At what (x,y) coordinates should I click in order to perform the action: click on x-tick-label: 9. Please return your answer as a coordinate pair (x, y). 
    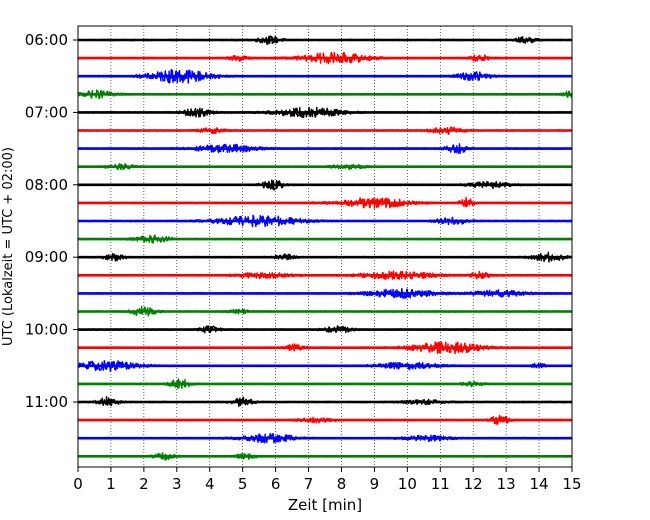
    Looking at the image, I should click on (375, 484).